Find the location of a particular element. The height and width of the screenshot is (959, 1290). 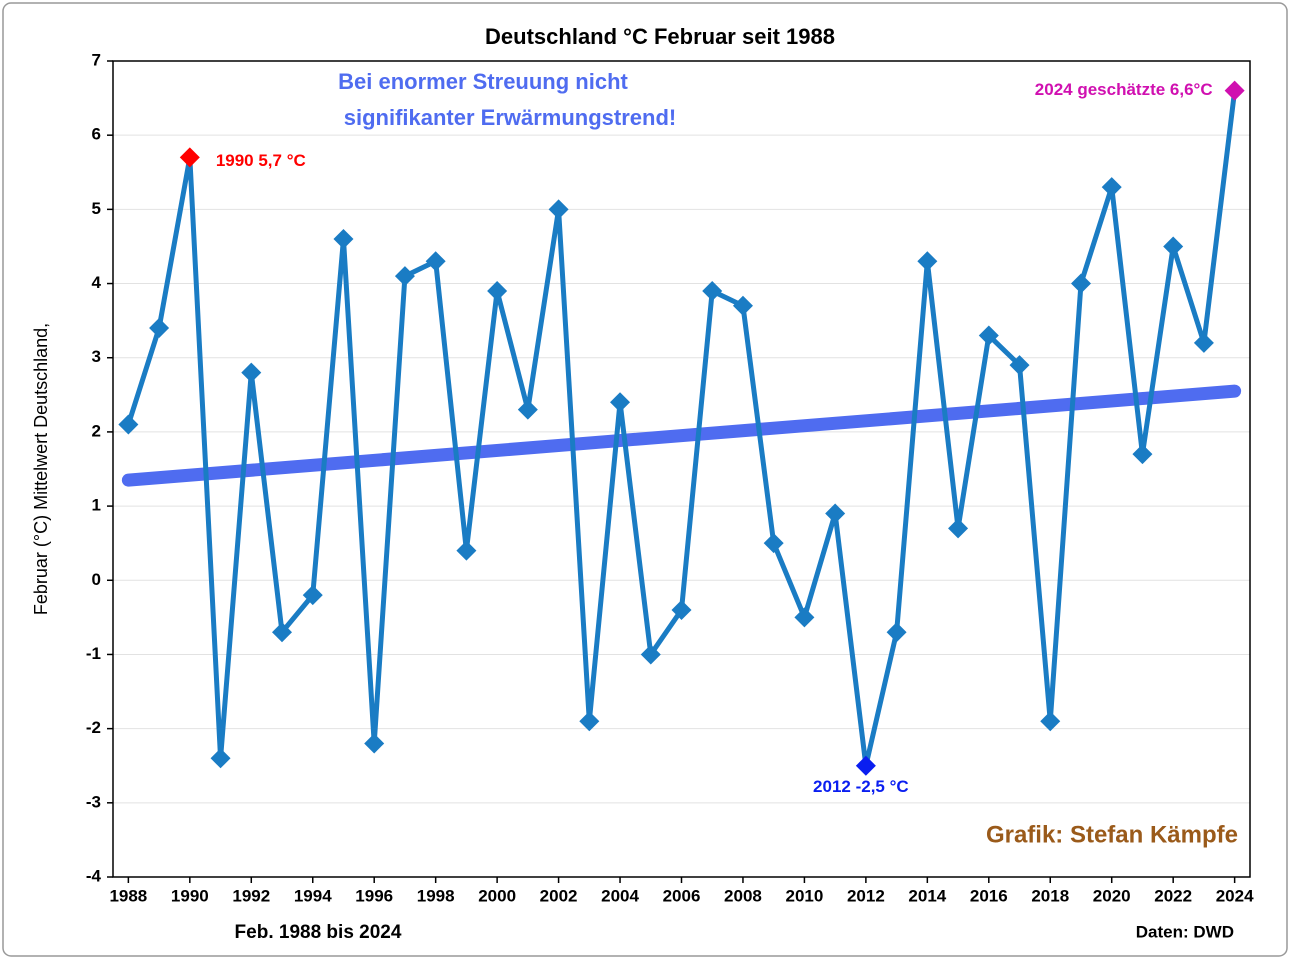

x-tick-label: 2006 is located at coordinates (682, 895).